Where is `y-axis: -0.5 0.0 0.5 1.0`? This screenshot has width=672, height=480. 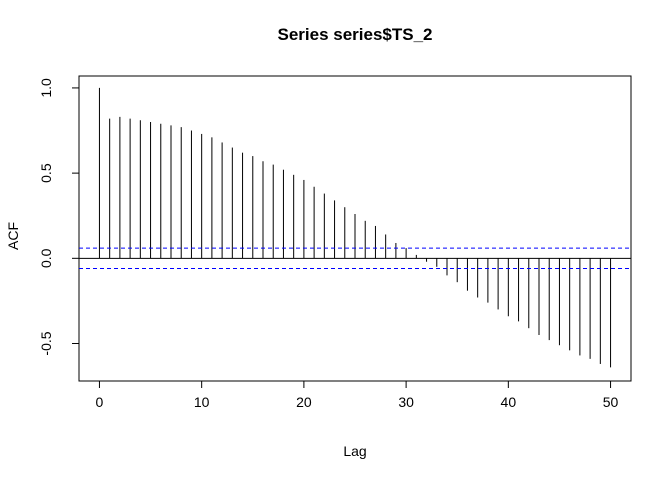
y-axis: -0.5 0.0 0.5 1.0 is located at coordinates (58, 217).